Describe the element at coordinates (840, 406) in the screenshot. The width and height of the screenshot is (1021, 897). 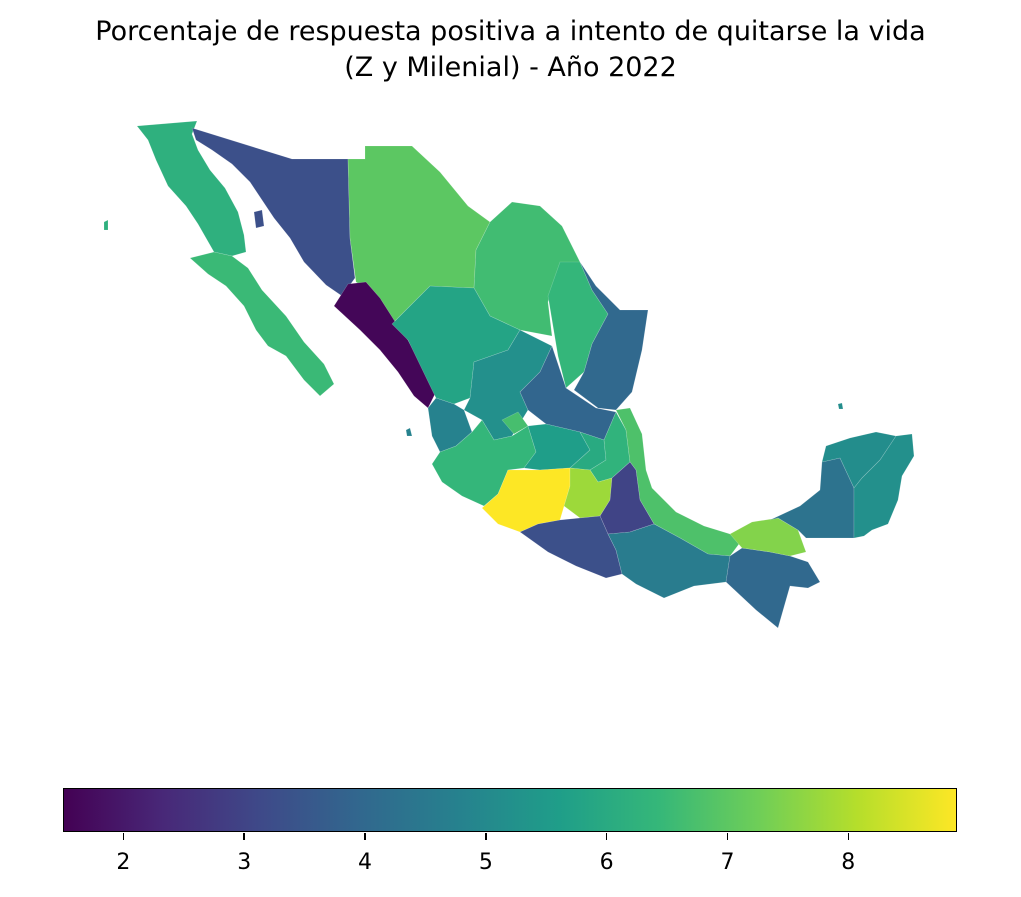
I see `region-island-yucatan-reef` at that location.